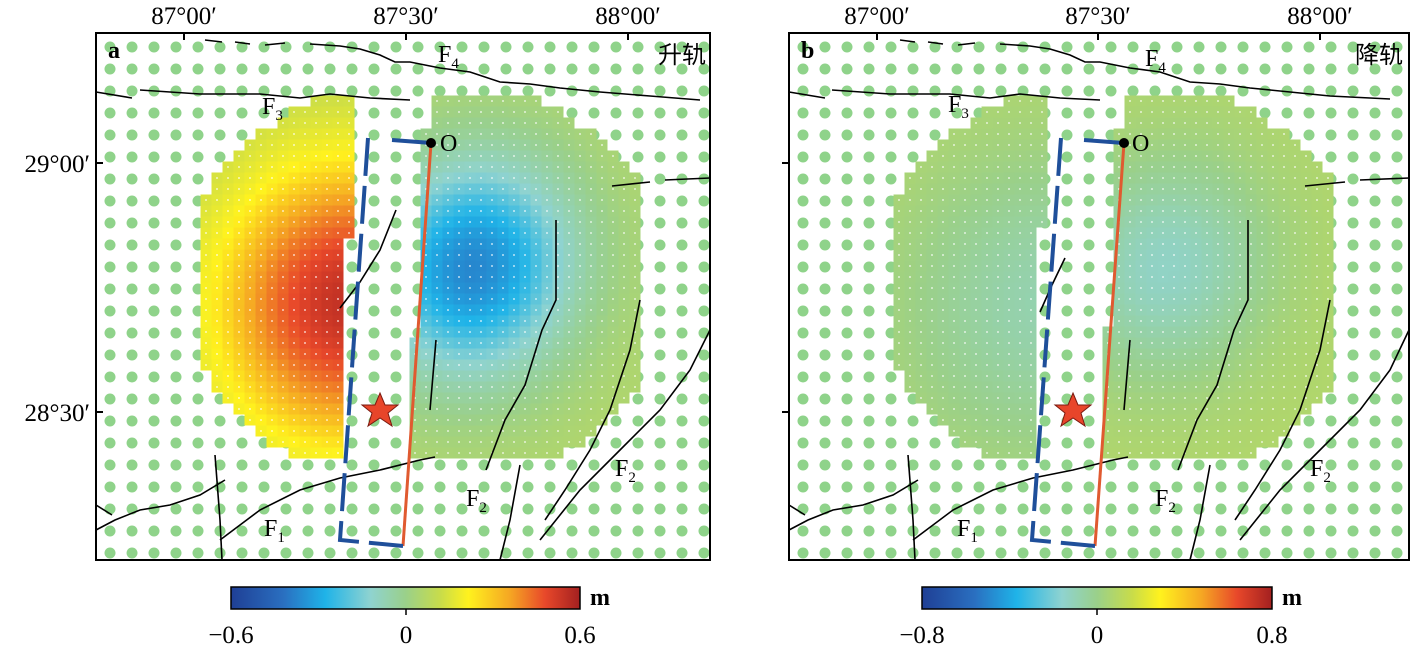 The height and width of the screenshot is (647, 1418). Describe the element at coordinates (183, 16) in the screenshot. I see `panel-a-xtick-1: 87°00′` at that location.